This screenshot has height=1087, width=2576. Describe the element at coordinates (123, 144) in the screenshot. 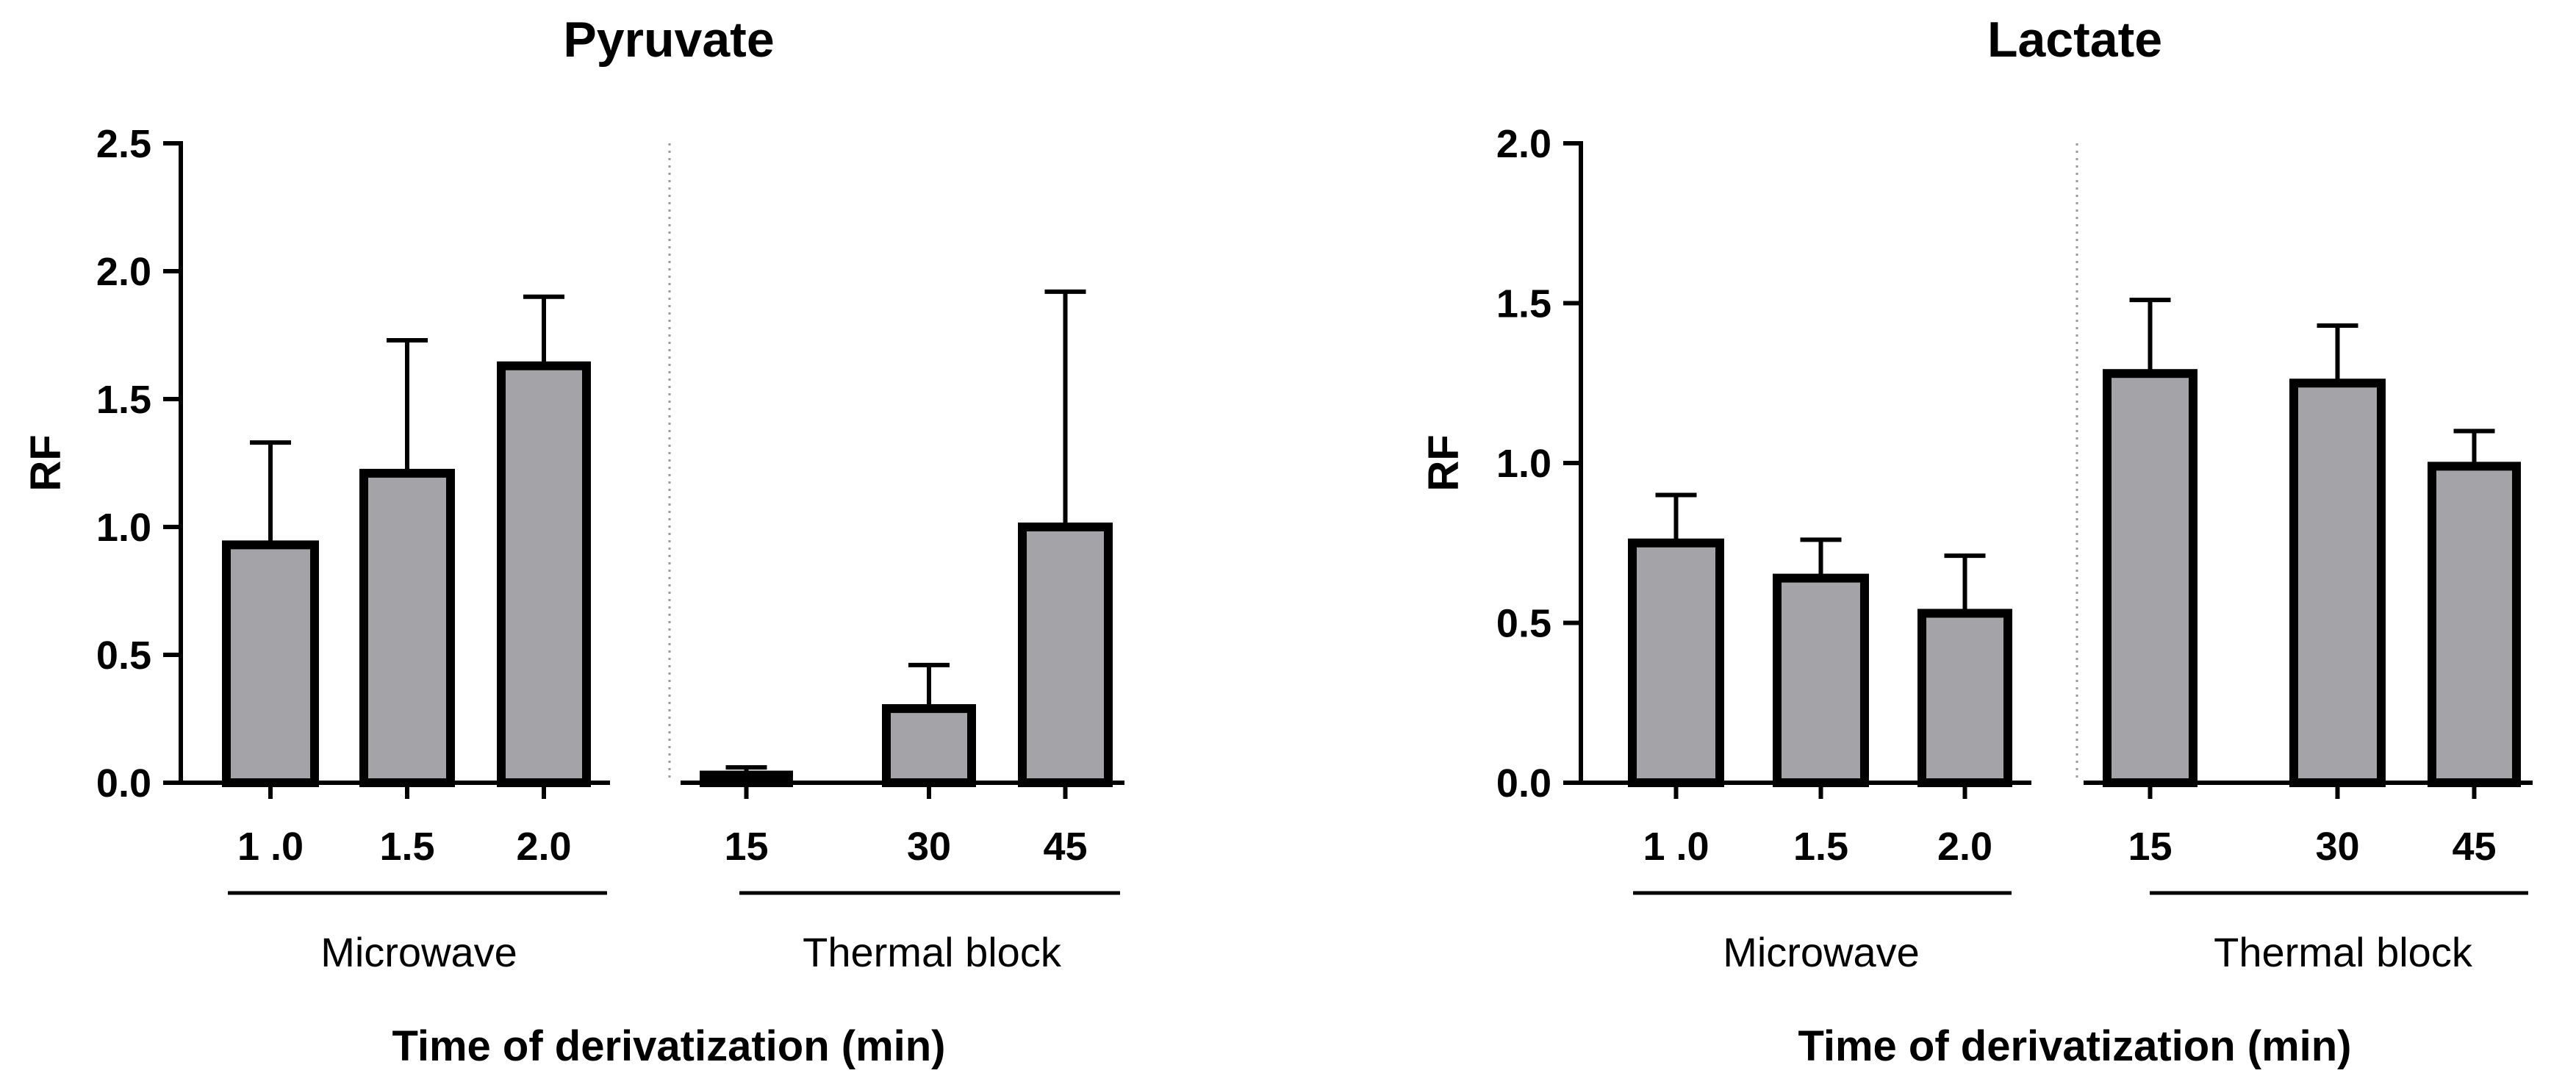

I see `y-tick-label: 2.5` at that location.